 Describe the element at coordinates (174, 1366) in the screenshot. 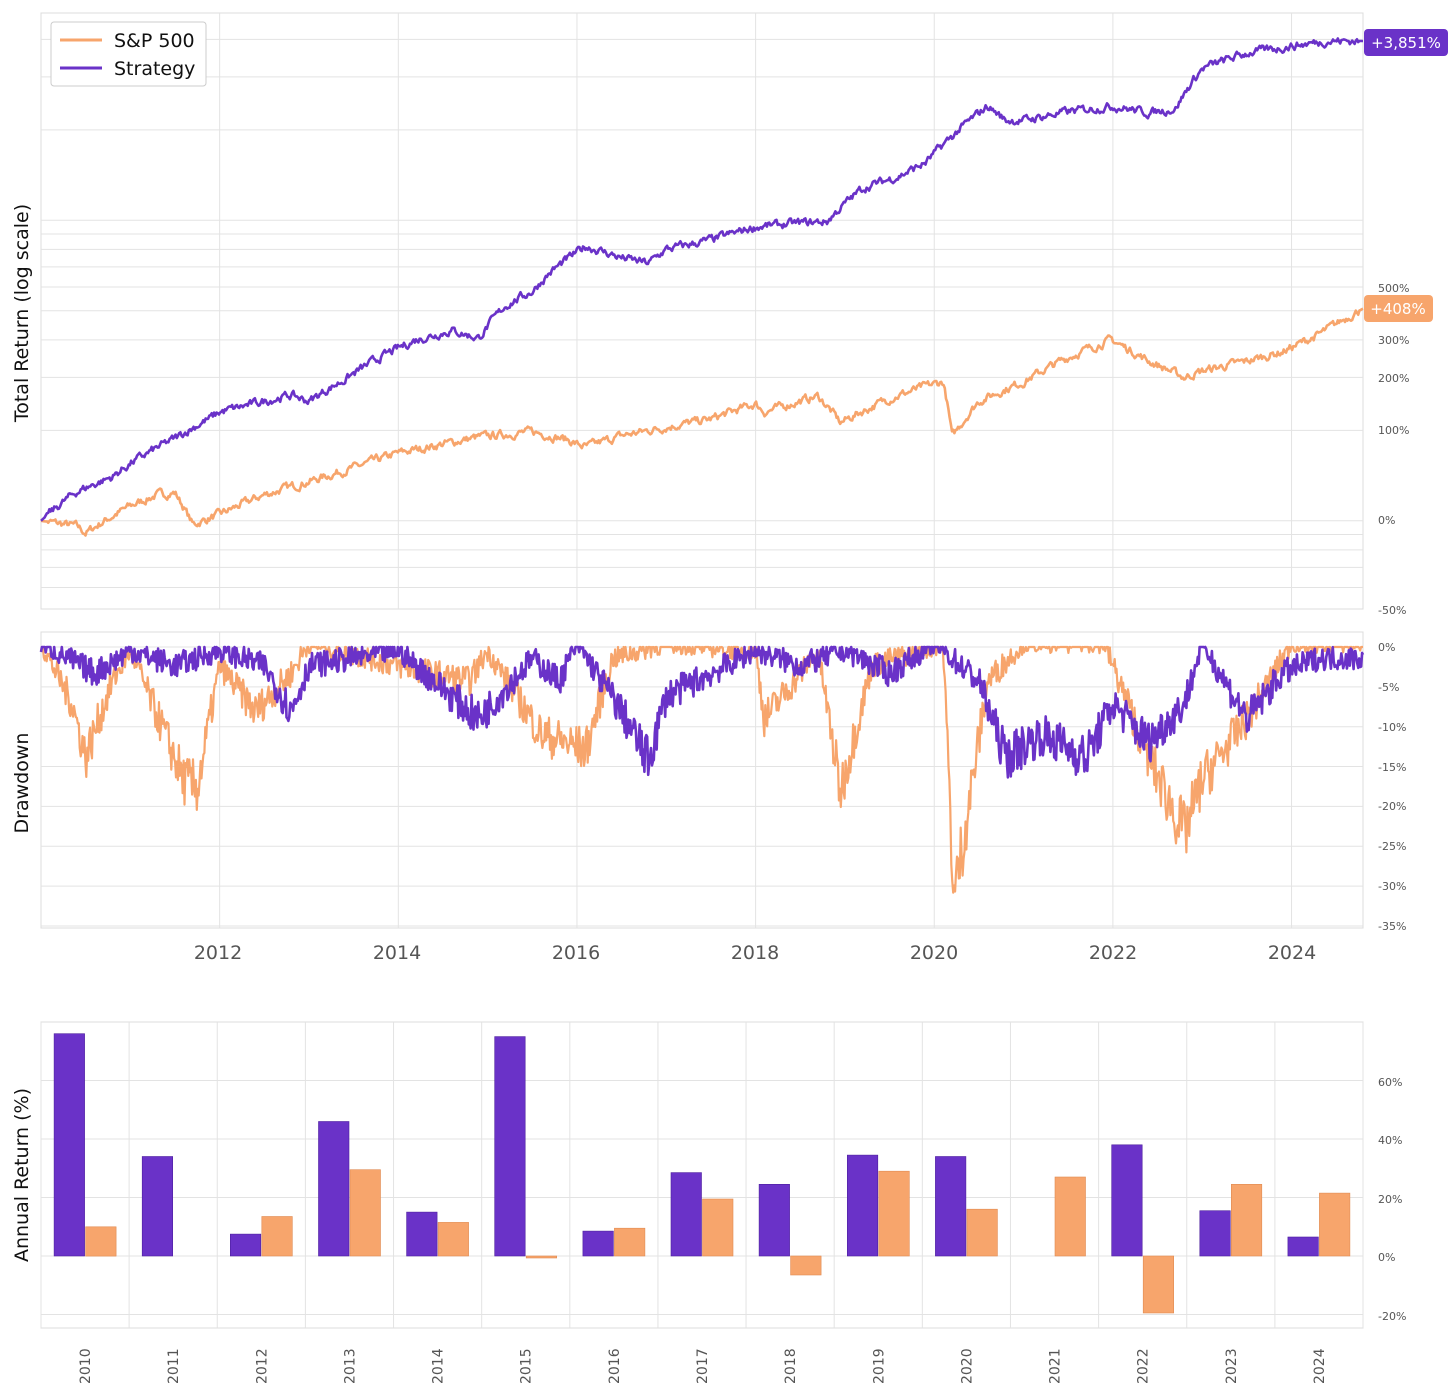

I see `x-tick-label: 2011` at that location.